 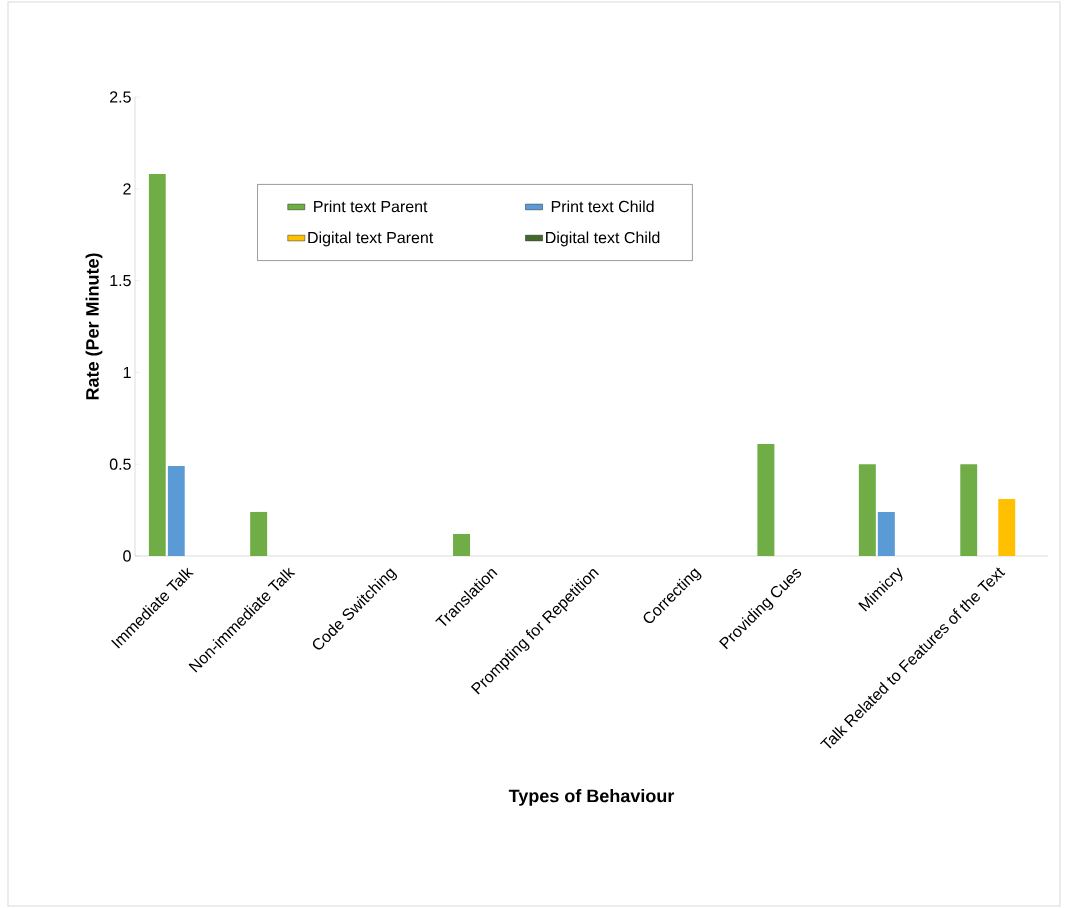 What do you see at coordinates (371, 206) in the screenshot?
I see `legend-label: Print text Parent` at bounding box center [371, 206].